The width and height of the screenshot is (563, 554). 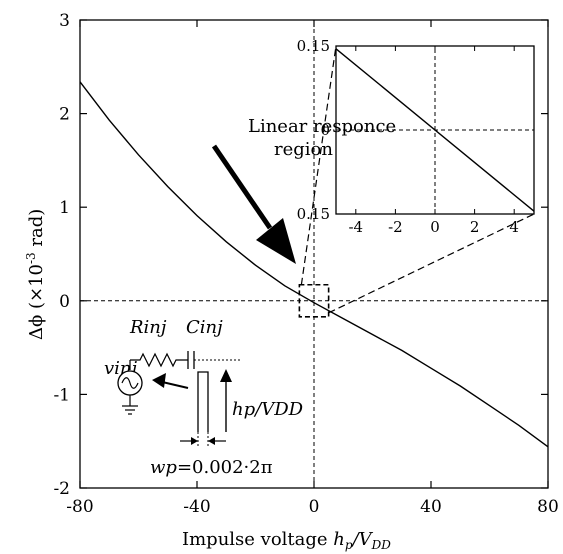 I want to click on y-tick-label: 0, so click(x=64, y=302).